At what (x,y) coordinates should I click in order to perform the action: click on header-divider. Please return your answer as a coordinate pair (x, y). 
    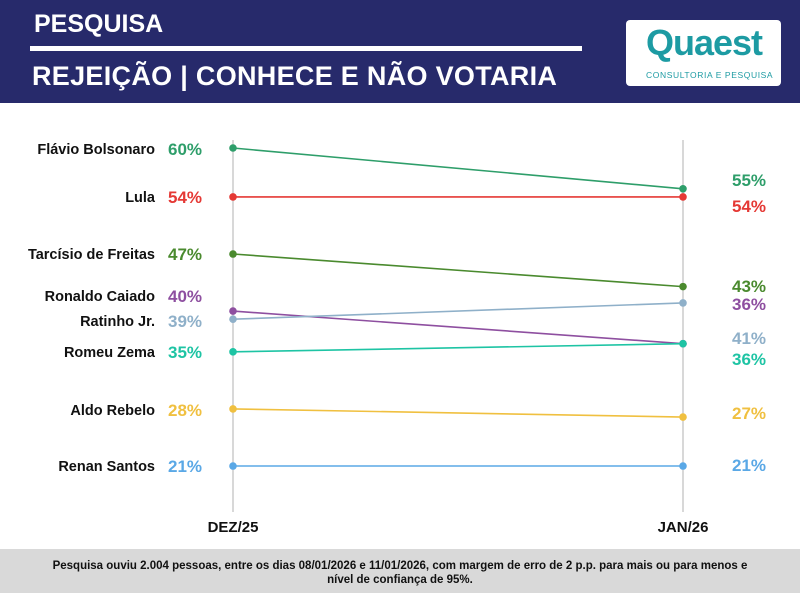
    Looking at the image, I should click on (306, 48).